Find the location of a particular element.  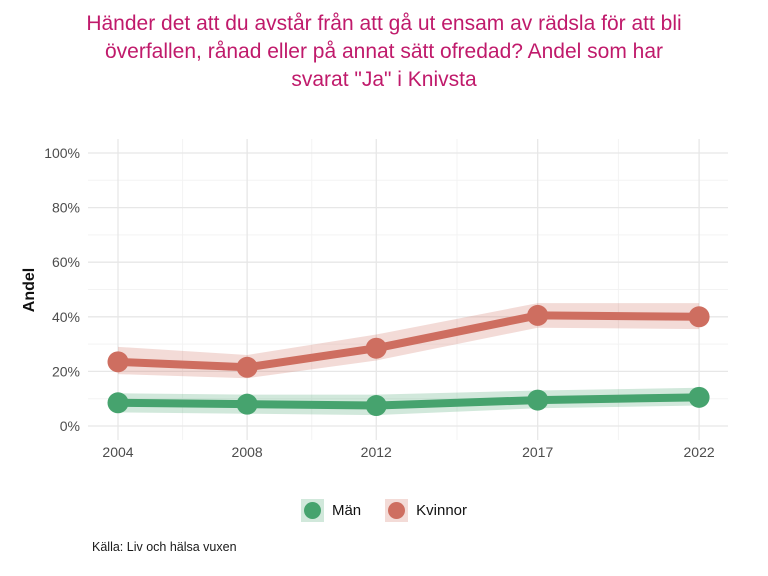

legend-label-men: Män is located at coordinates (346, 510).